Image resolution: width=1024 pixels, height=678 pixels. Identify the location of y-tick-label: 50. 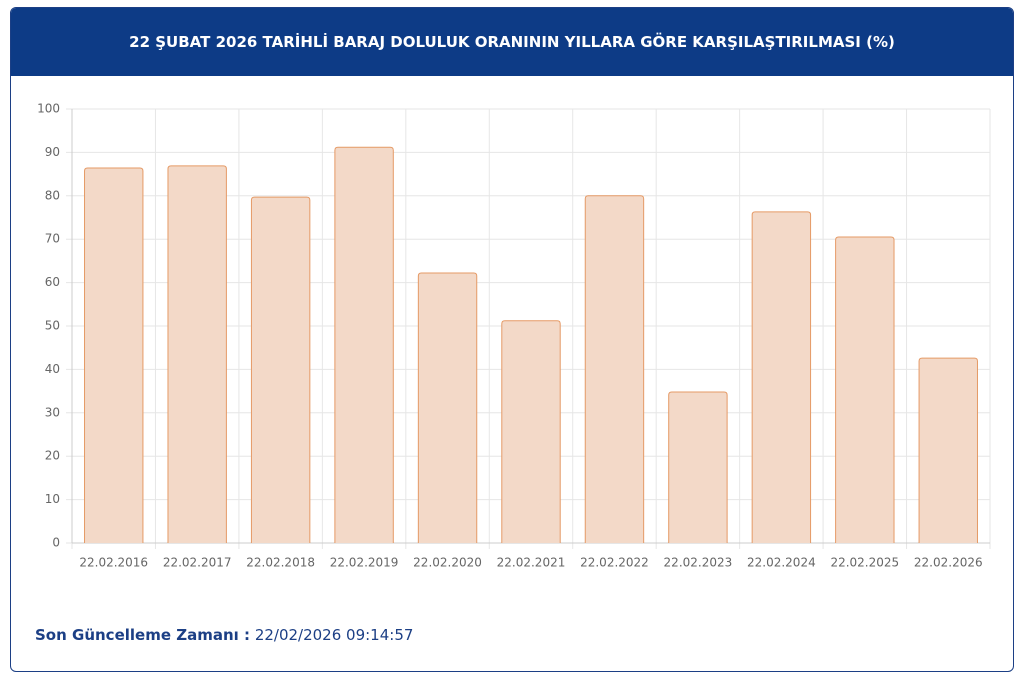
(52, 326).